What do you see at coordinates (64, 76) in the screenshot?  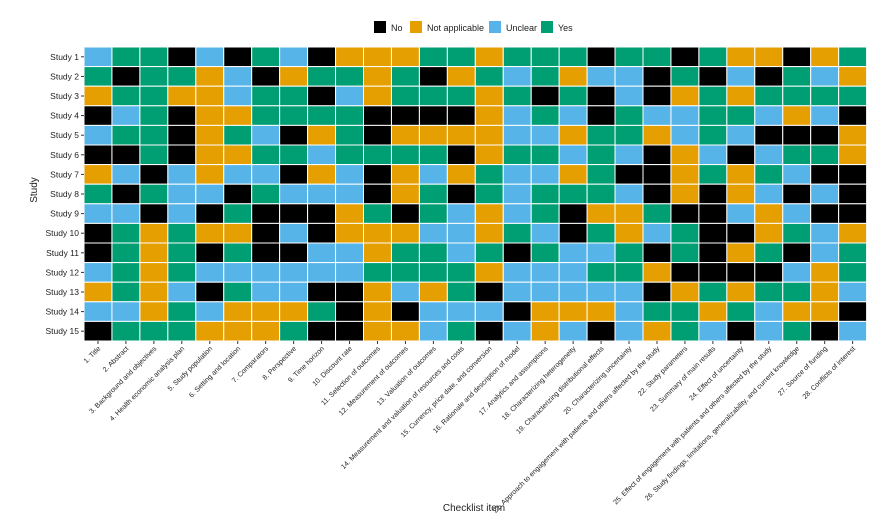 I see `y-tick-label: Study 2` at bounding box center [64, 76].